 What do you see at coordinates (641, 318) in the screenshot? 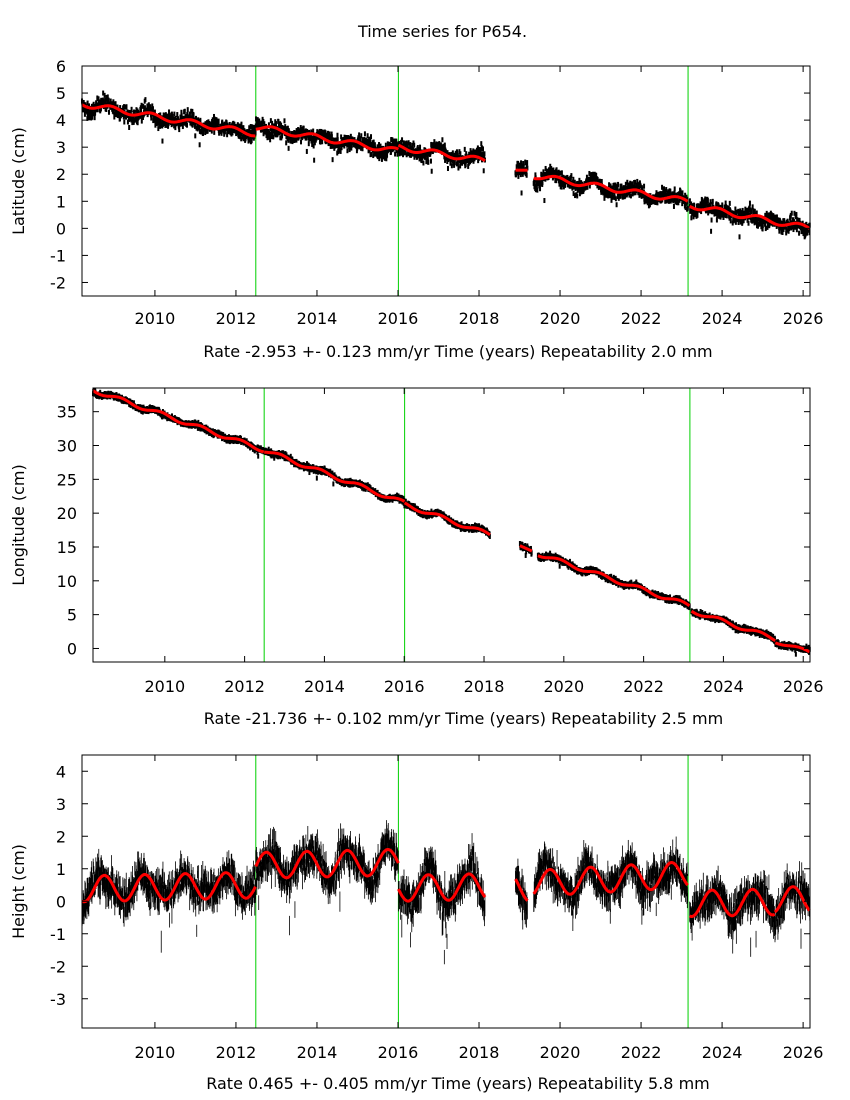
I see `x-tick-label: 2022` at bounding box center [641, 318].